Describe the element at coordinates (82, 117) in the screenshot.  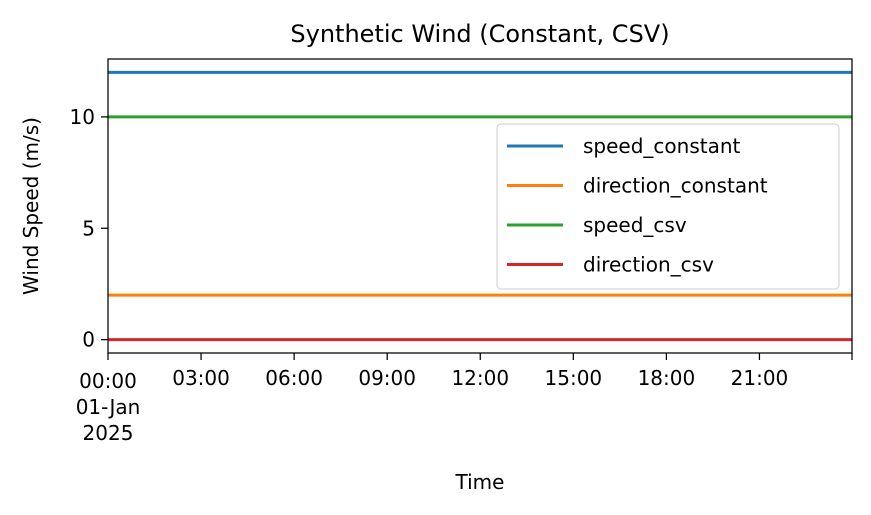
I see `y-tick-label: 10` at that location.